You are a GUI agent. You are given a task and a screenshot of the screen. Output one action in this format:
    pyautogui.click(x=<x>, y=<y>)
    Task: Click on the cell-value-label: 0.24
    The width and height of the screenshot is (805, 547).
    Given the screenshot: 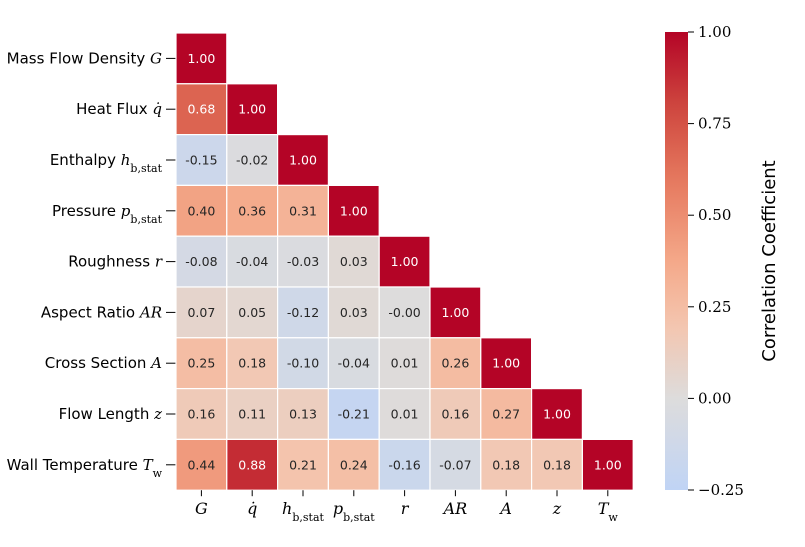 What is the action you would take?
    pyautogui.click(x=354, y=464)
    